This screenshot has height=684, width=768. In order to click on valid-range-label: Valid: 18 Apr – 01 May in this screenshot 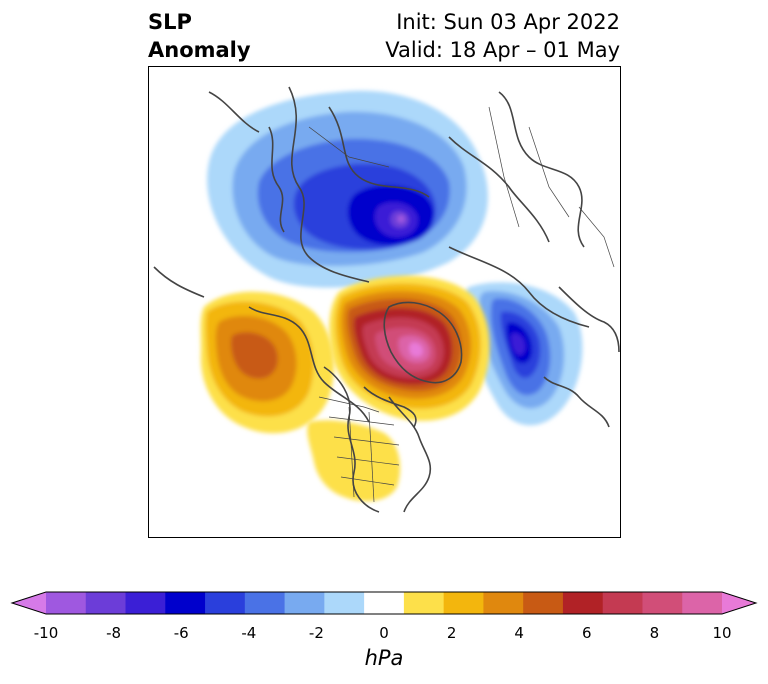, I will do `click(502, 50)`.